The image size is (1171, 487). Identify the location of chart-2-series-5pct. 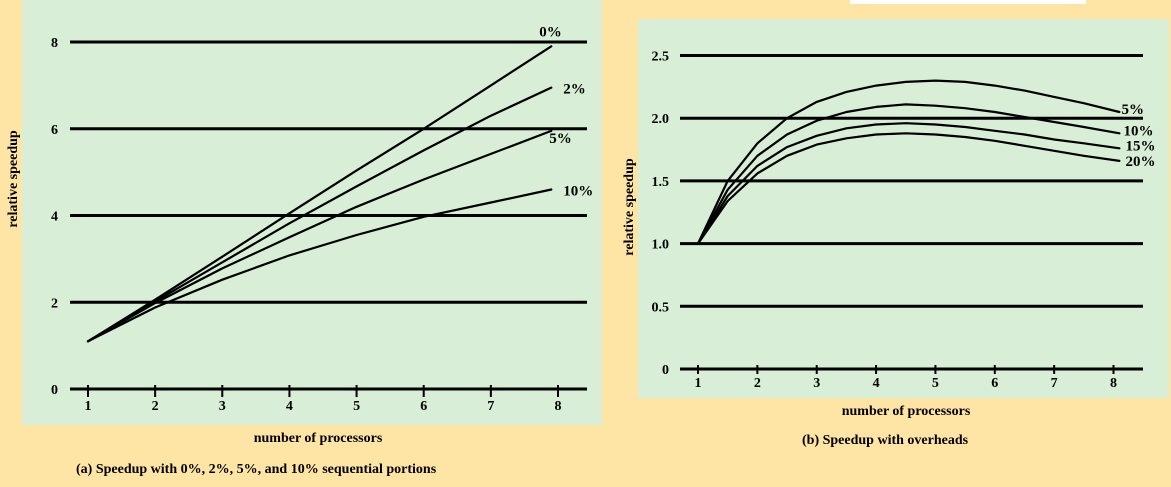
(908, 162).